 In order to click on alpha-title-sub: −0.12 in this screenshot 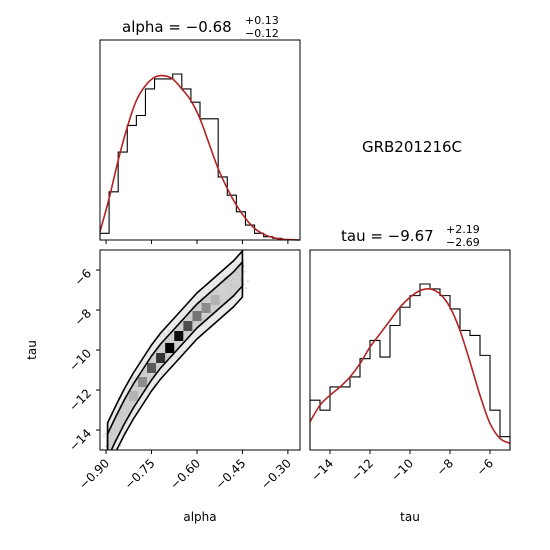, I will do `click(262, 33)`.